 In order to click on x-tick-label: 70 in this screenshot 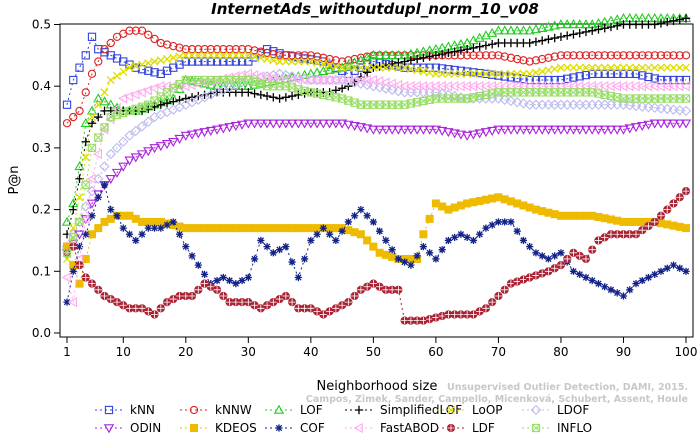, I will do `click(498, 352)`.